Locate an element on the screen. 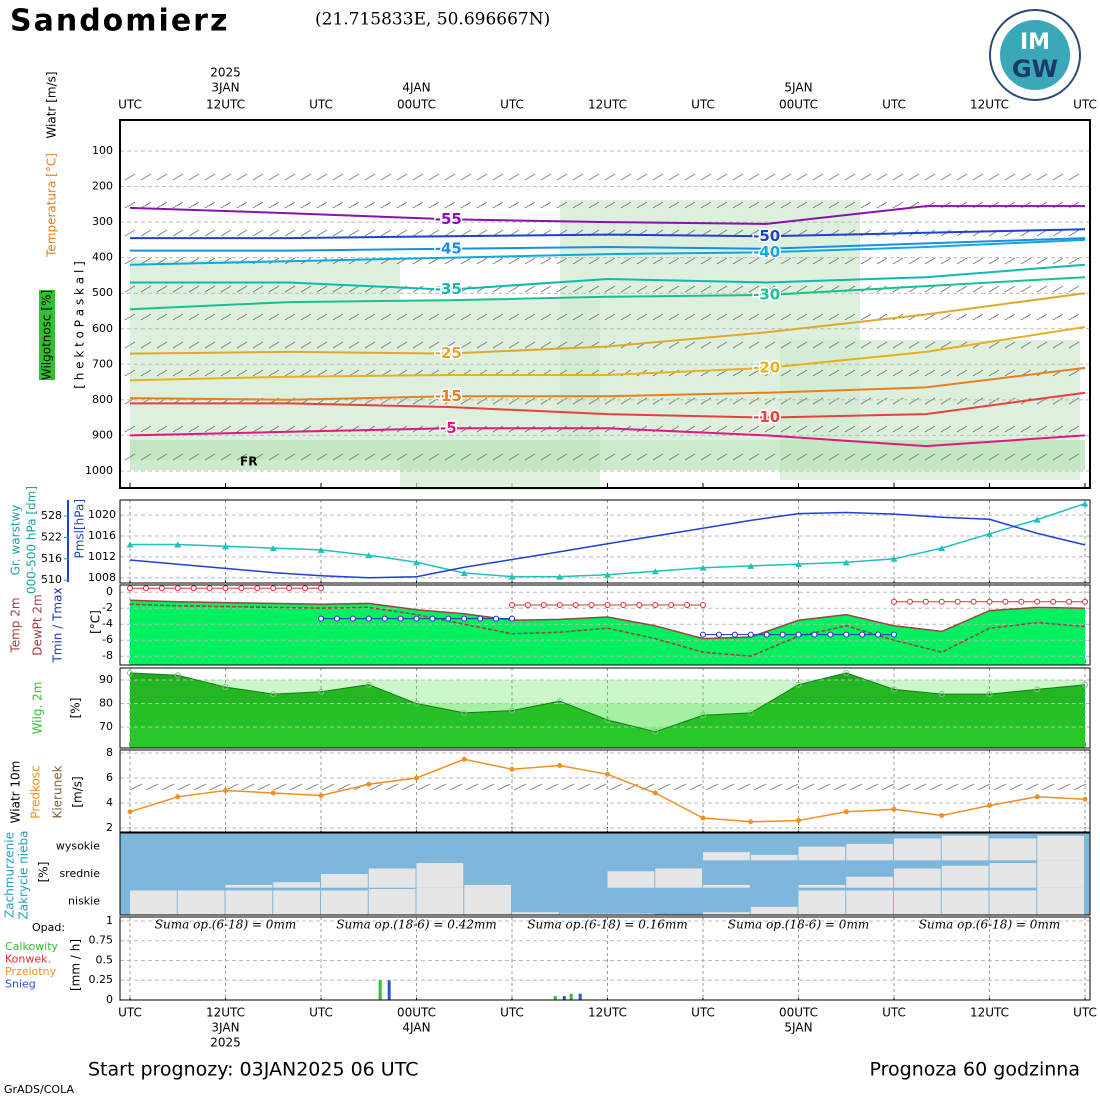 The height and width of the screenshot is (1100, 1100). footer-start: Start prognozy: 03JAN2025 06 UTC is located at coordinates (253, 1070).